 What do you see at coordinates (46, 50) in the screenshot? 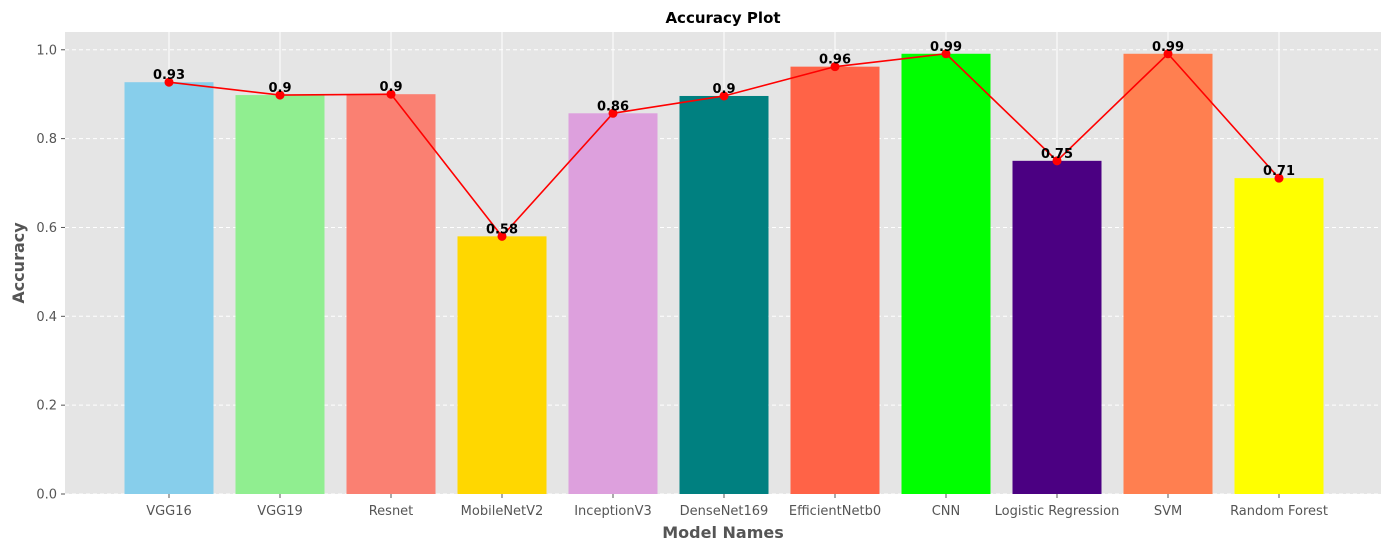
I see `y-tick-label: 1.0` at bounding box center [46, 50].